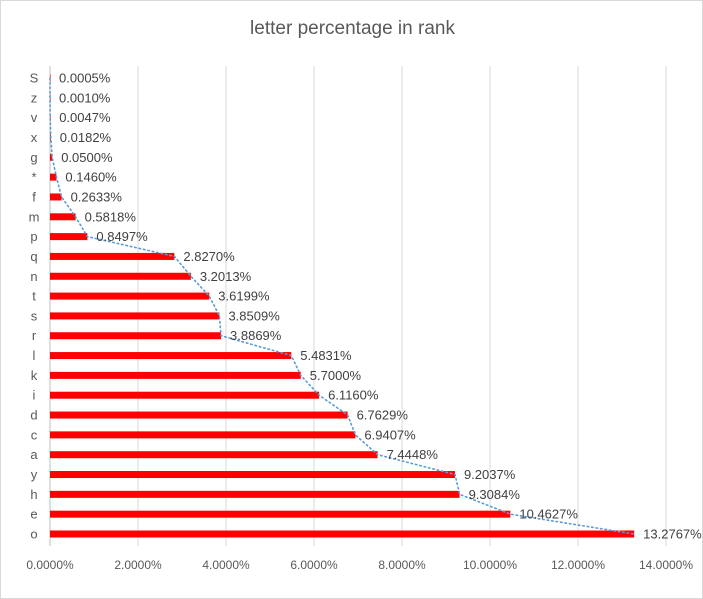 This screenshot has width=703, height=599. I want to click on data-label: 5.4831%, so click(326, 355).